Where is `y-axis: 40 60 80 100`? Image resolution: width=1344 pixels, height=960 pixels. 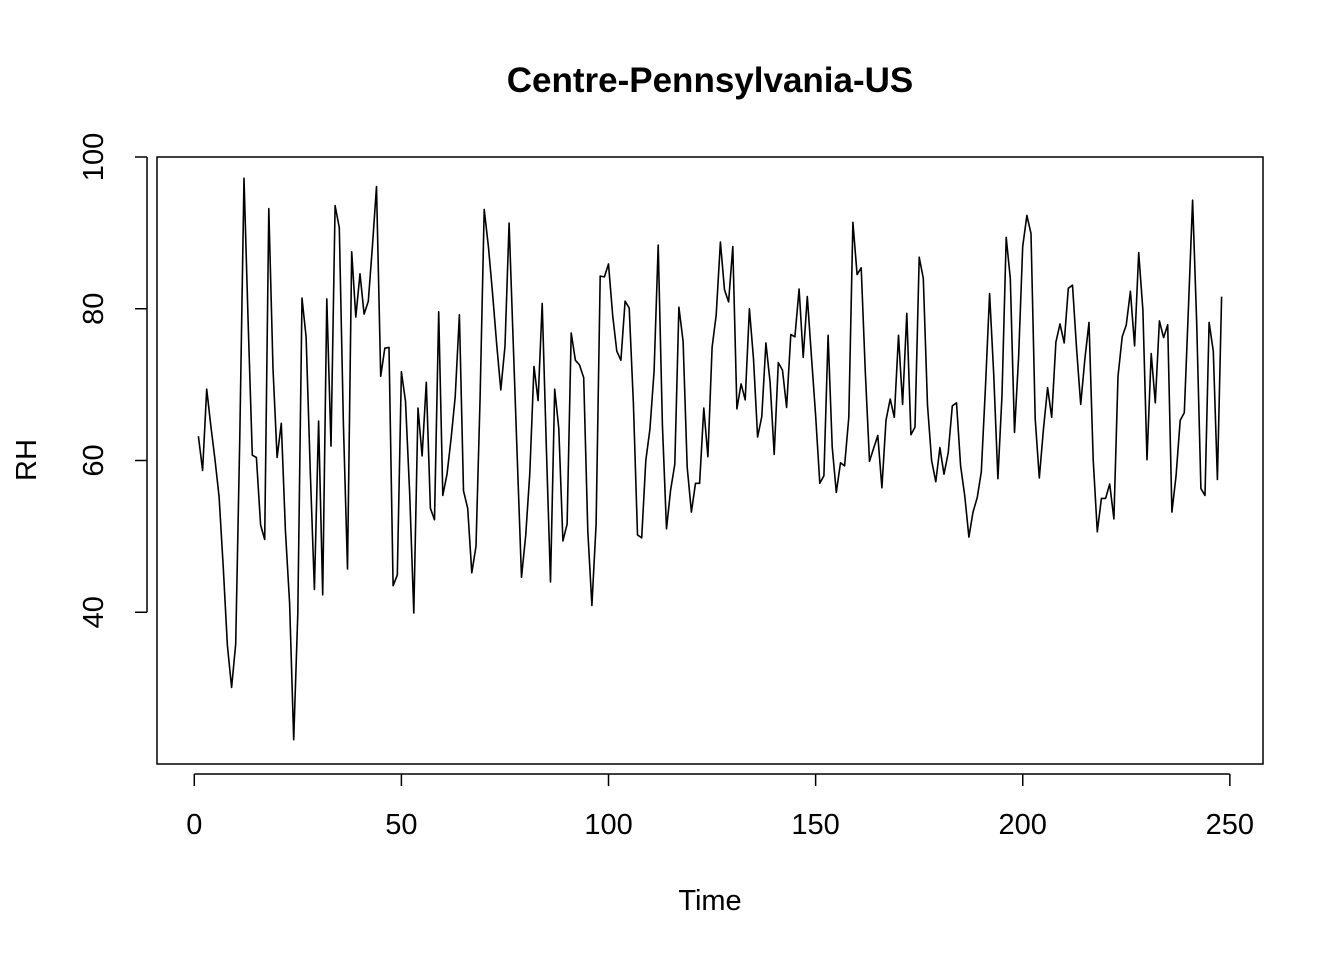
y-axis: 40 60 80 100 is located at coordinates (113, 380).